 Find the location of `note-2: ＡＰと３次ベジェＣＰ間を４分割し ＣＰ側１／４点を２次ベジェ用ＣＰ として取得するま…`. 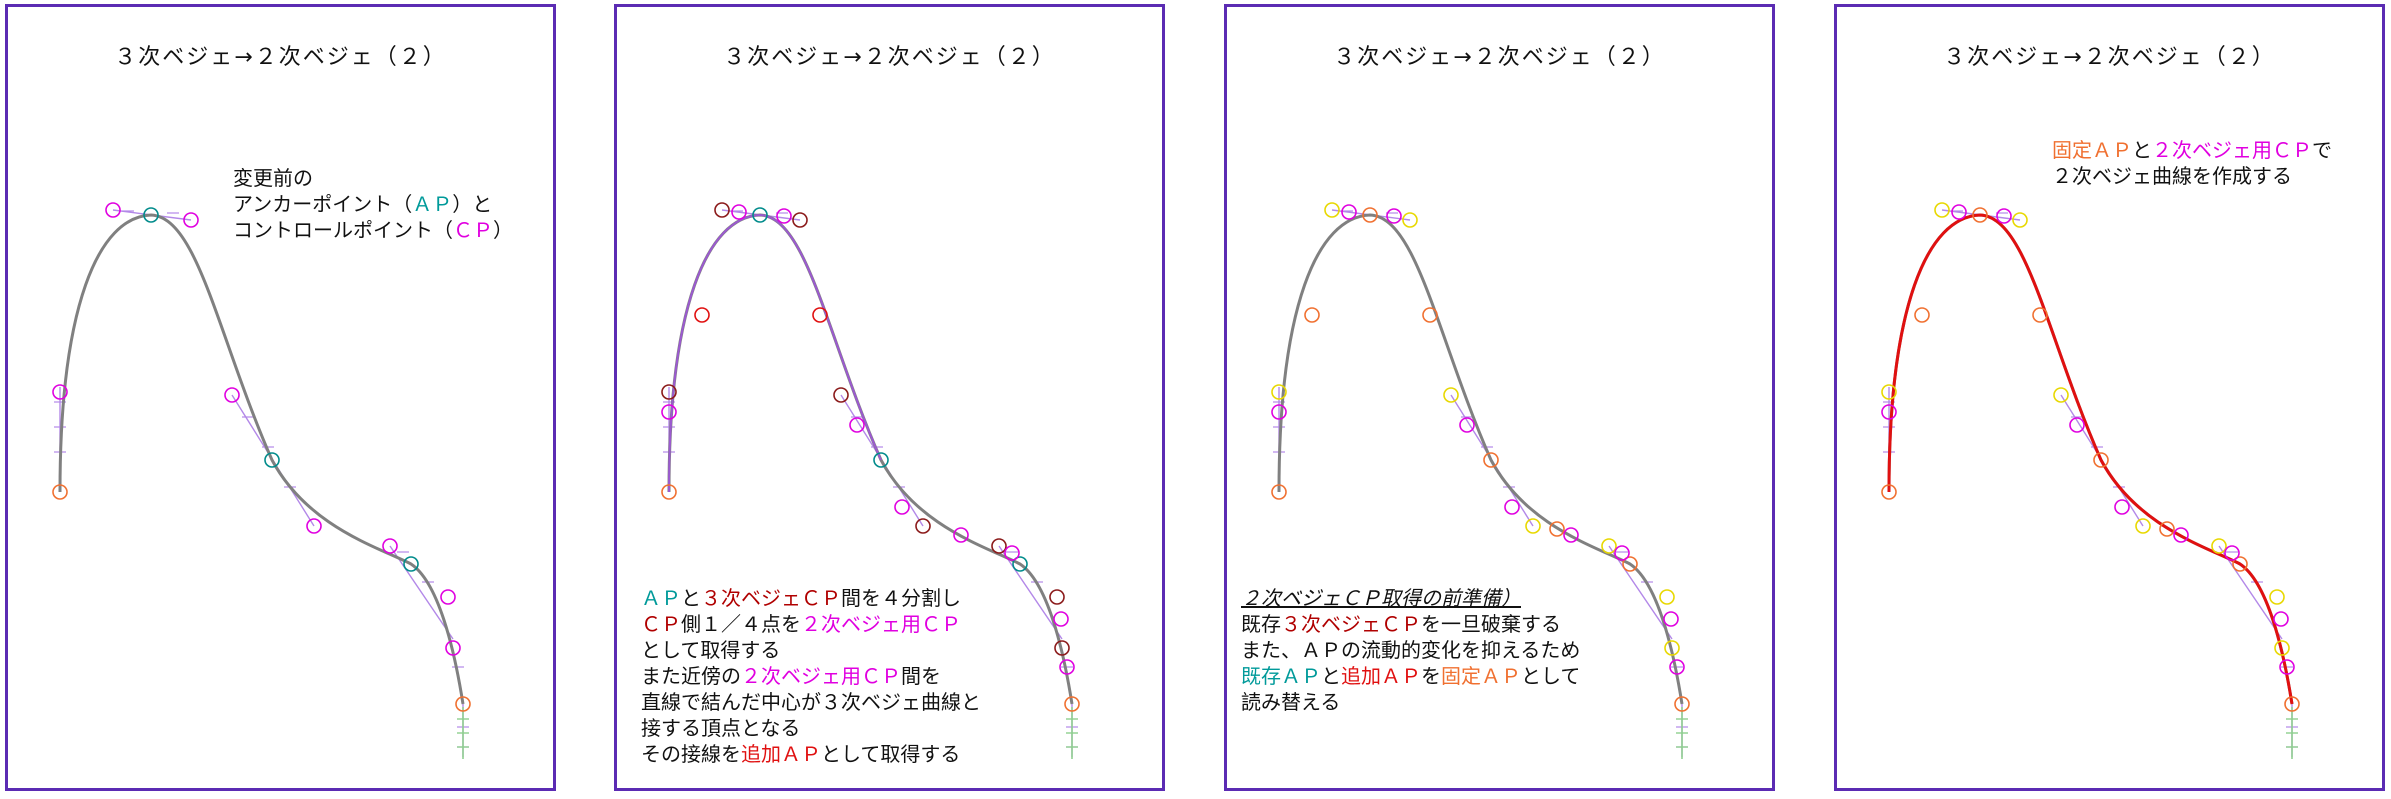

note-2: ＡＰと３次ベジェＣＰ間を４分割し ＣＰ側１／４点を２次ベジェ用ＣＰ として取得するま… is located at coordinates (811, 676).